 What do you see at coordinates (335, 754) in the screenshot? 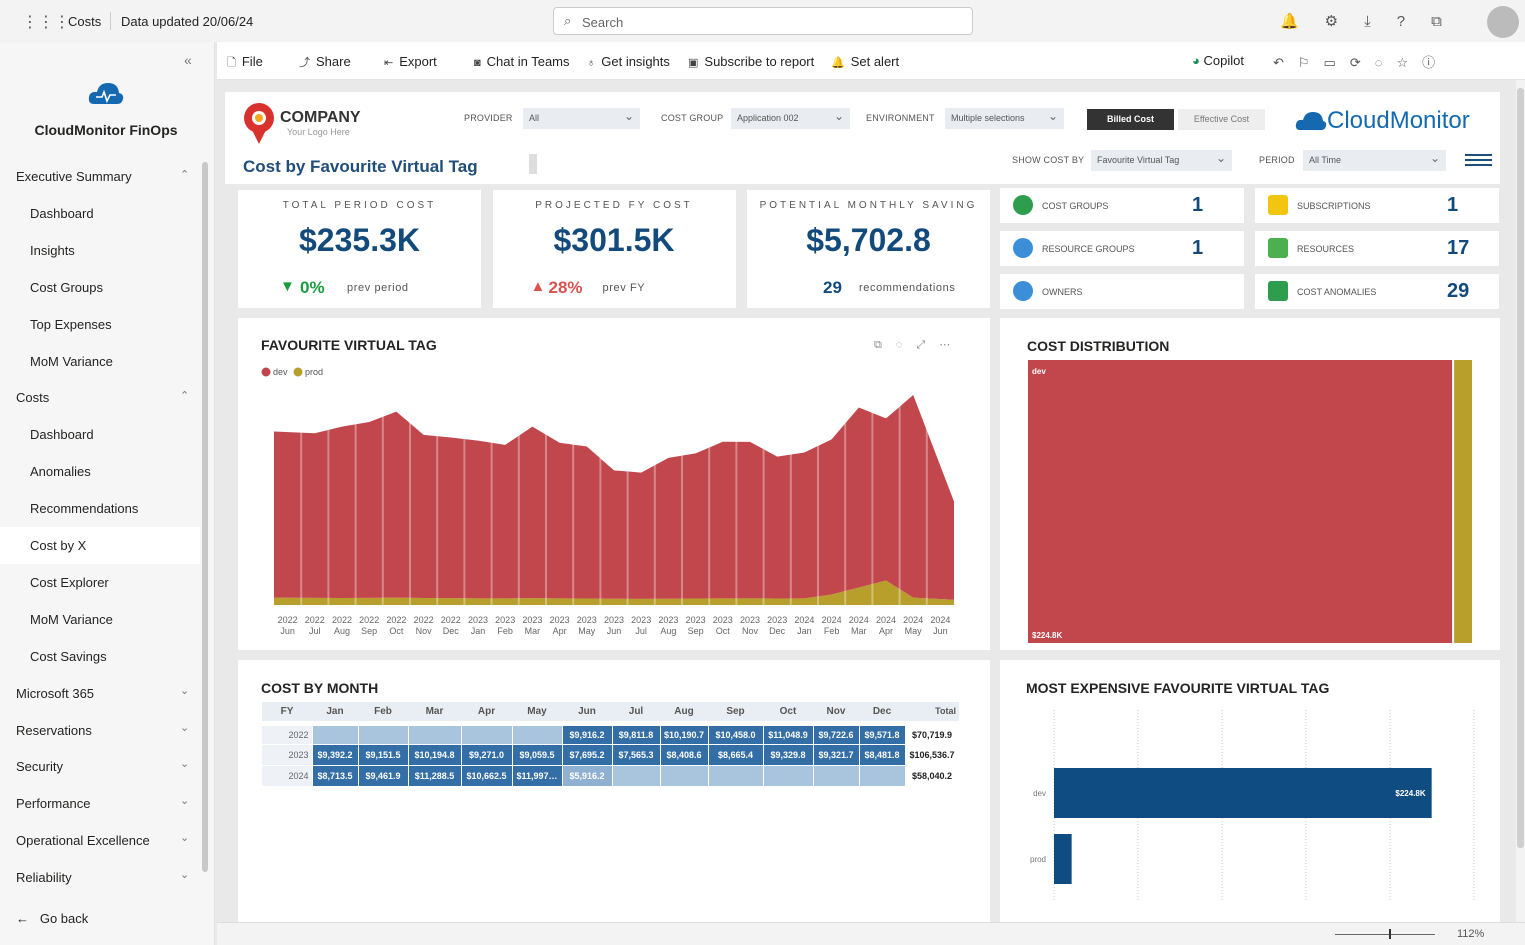
I see `table-cell: $9,392.2` at bounding box center [335, 754].